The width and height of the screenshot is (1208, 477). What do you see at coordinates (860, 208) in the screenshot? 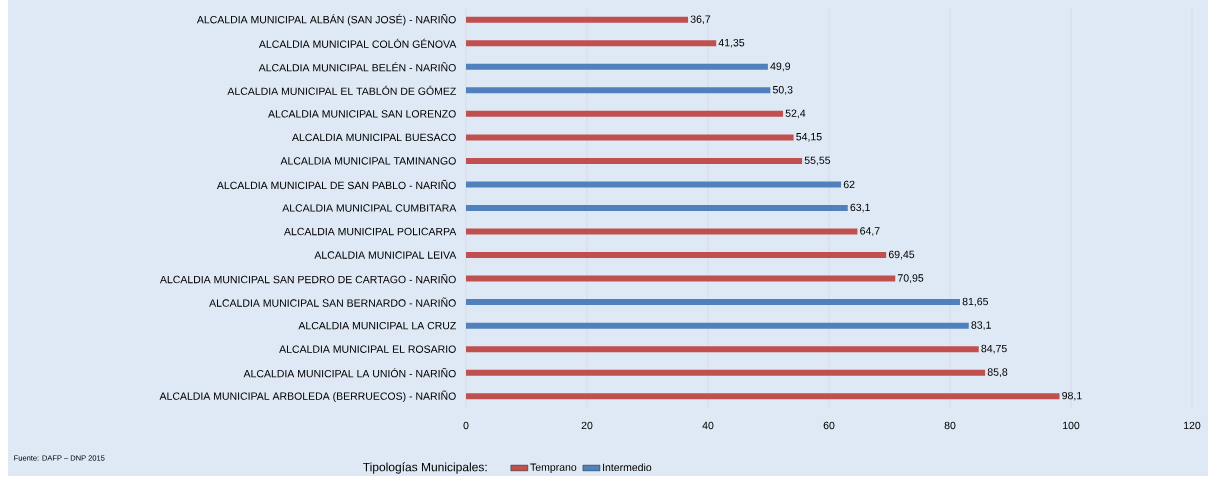
I see `data-label: 63,1` at bounding box center [860, 208].